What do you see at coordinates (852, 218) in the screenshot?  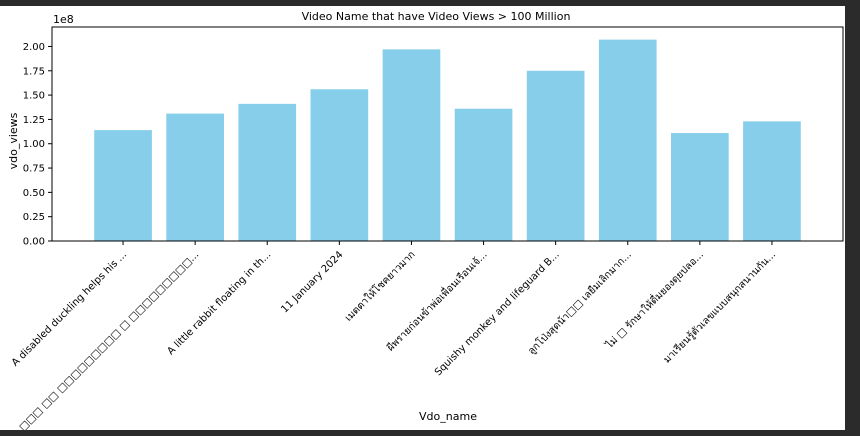 I see `scrollbar` at bounding box center [852, 218].